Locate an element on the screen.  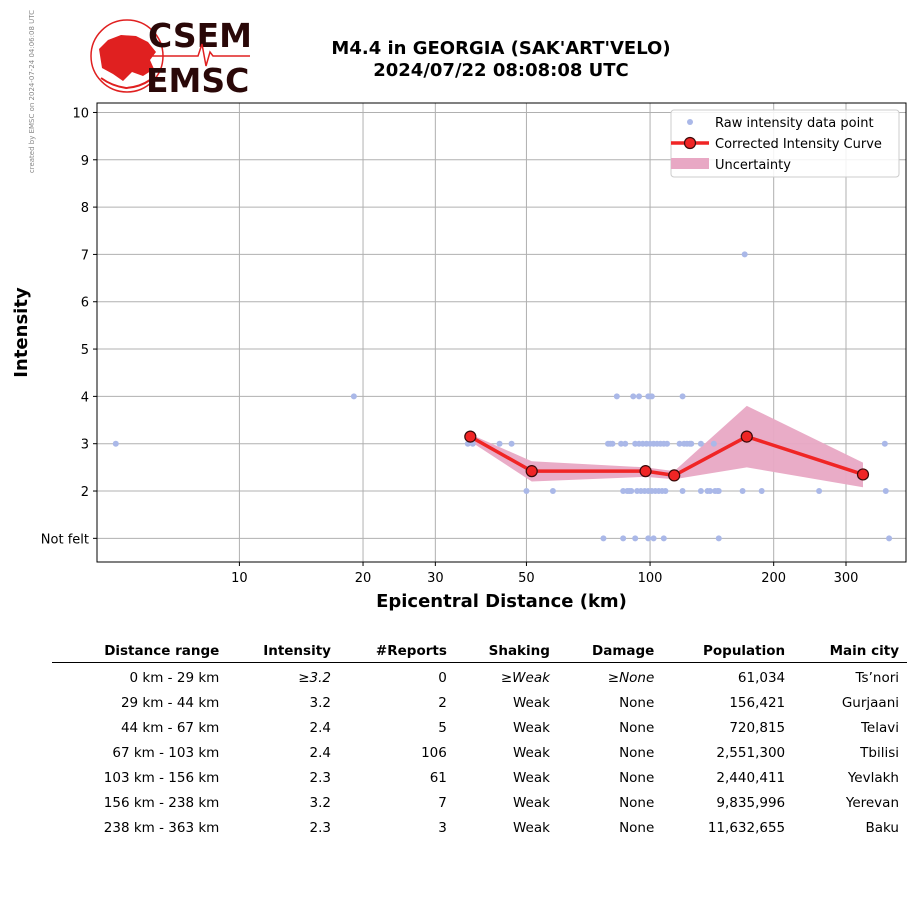
legend-raw-marker is located at coordinates (690, 122).